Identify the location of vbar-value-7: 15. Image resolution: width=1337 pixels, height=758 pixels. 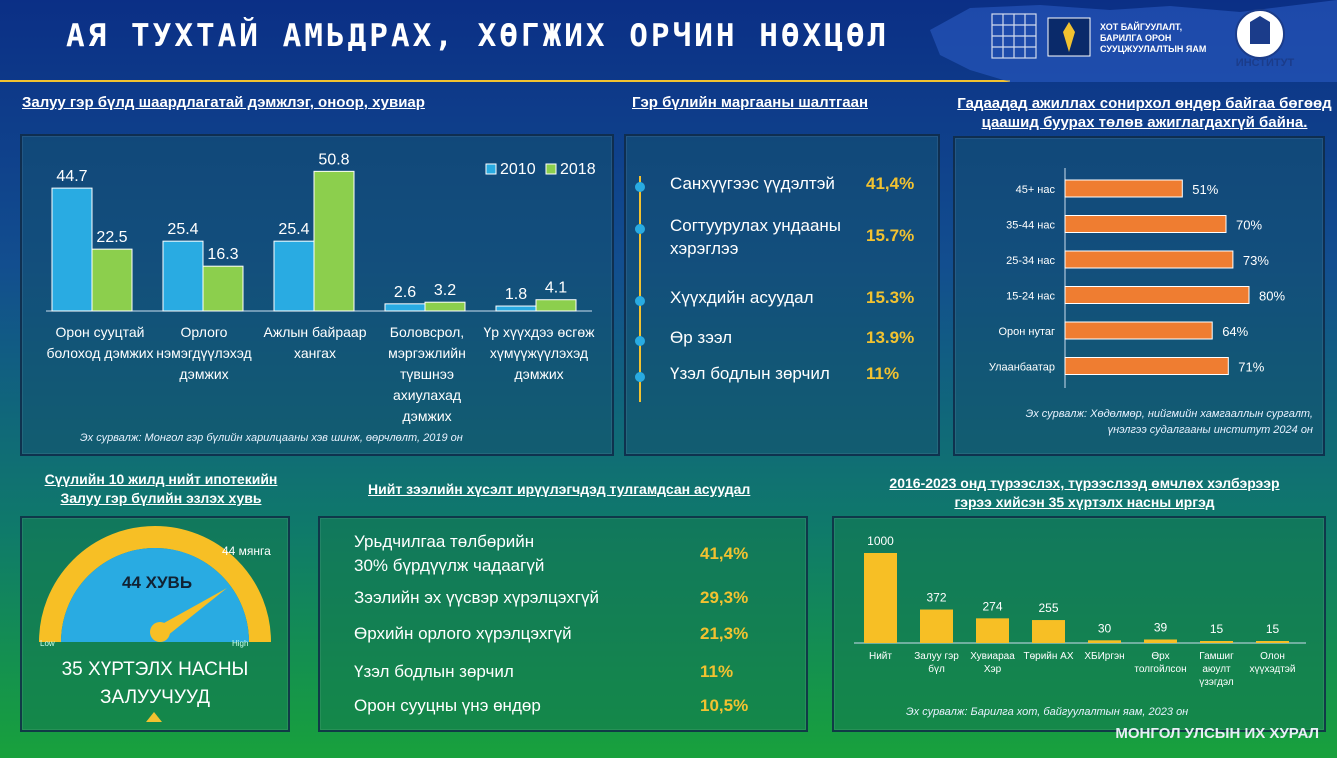
(1273, 629).